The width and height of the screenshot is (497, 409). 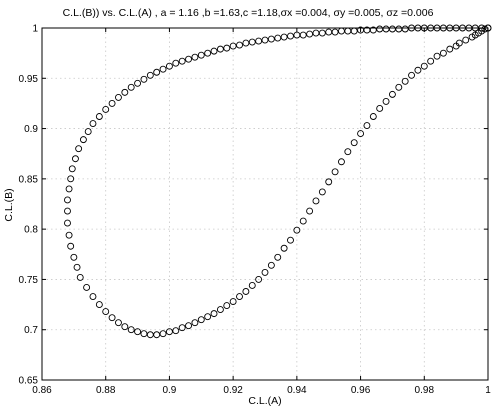 I want to click on x-tick-label: 0.88, so click(x=106, y=390).